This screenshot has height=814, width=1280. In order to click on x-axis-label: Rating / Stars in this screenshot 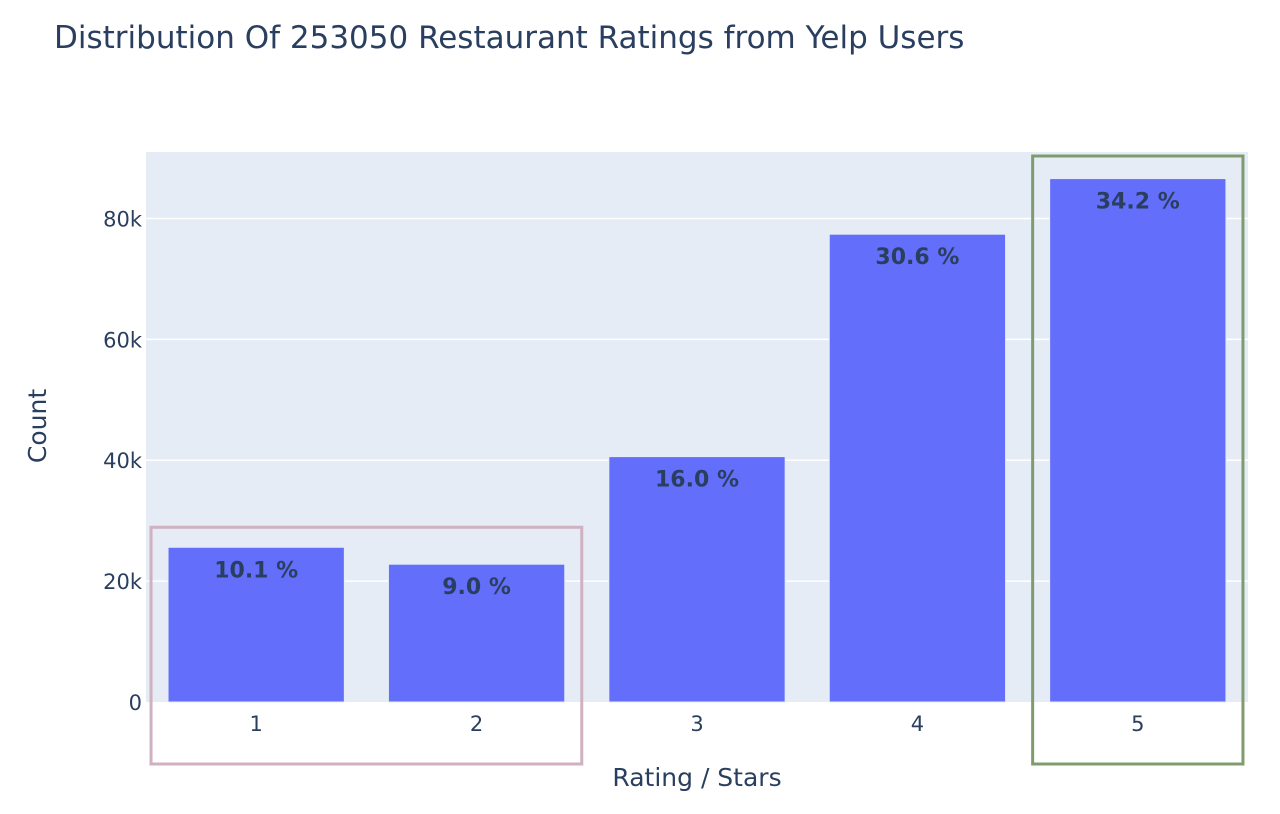, I will do `click(696, 777)`.